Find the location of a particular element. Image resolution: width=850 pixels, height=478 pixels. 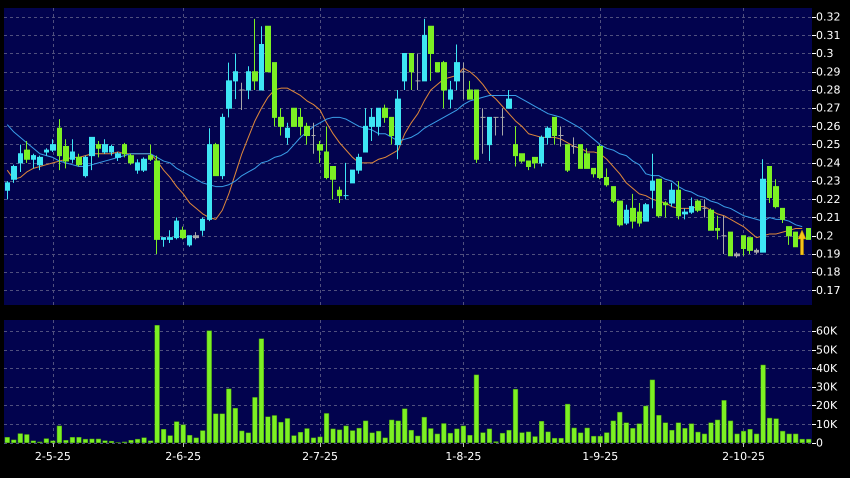

x-tick-label: 1-9-25 is located at coordinates (600, 456).